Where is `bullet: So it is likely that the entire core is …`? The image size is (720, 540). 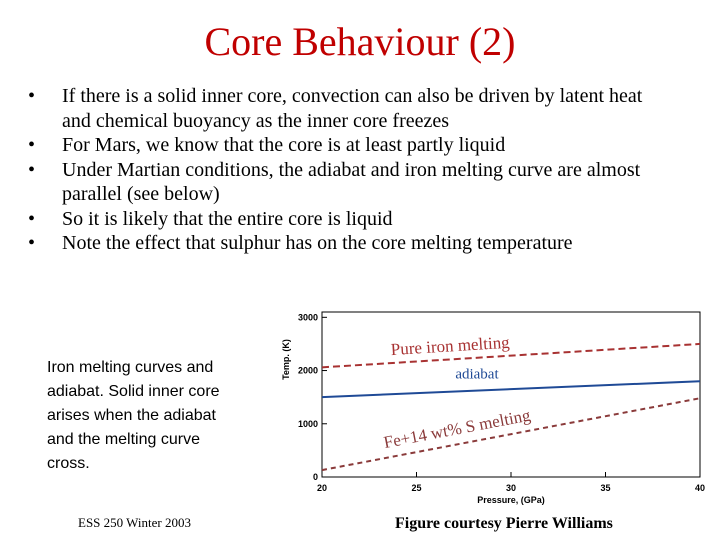 bullet: So it is likely that the entire core is … is located at coordinates (348, 219).